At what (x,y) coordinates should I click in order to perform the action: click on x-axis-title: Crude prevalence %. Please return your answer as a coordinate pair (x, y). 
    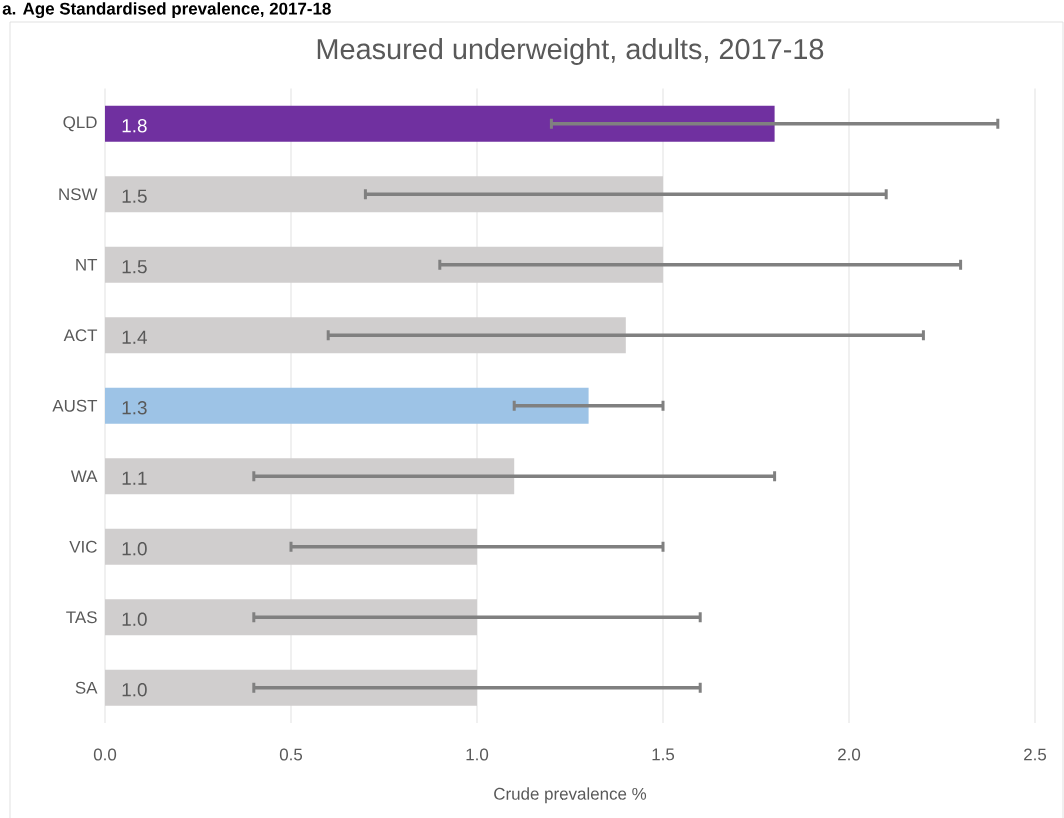
    Looking at the image, I should click on (570, 795).